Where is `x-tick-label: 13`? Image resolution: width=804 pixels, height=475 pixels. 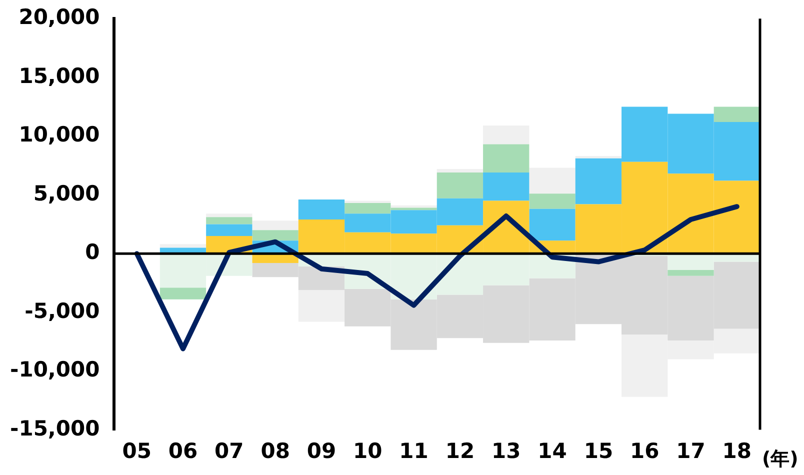
x-tick-label: 13 is located at coordinates (506, 450).